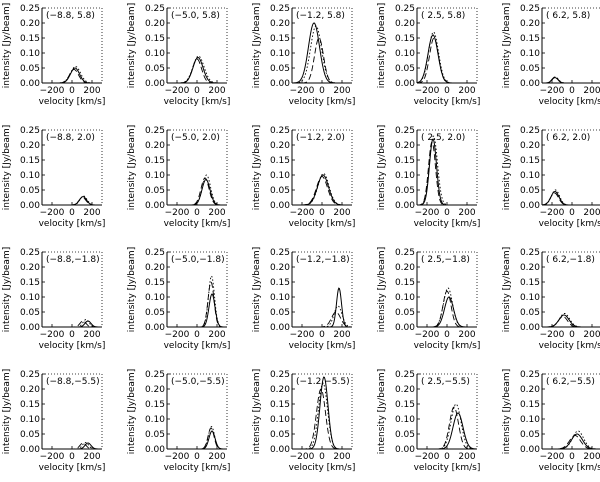 The height and width of the screenshot is (482, 600). I want to click on panel-position-label: ( 6.2,−5.5), so click(570, 382).